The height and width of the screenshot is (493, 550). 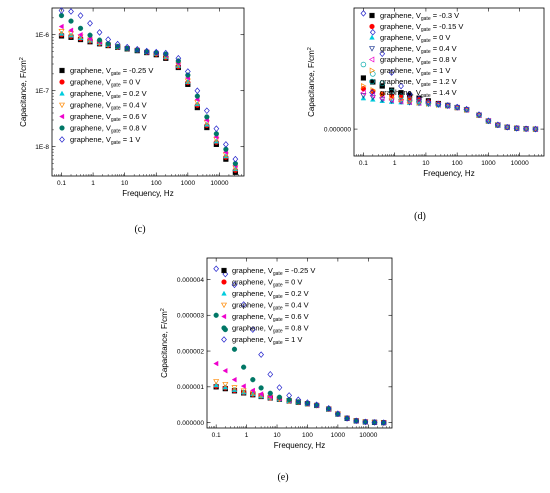 What do you see at coordinates (282, 477) in the screenshot?
I see `panel-caption: (e)` at bounding box center [282, 477].